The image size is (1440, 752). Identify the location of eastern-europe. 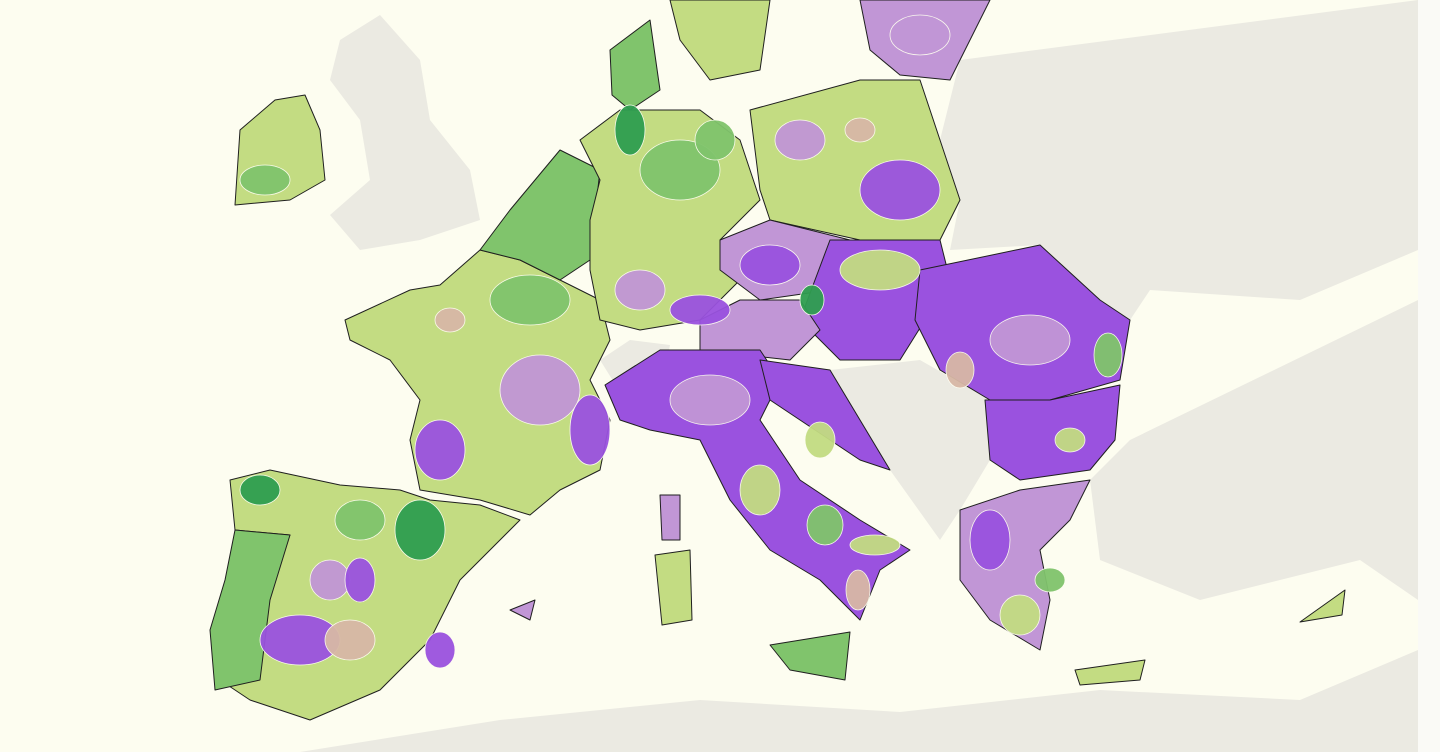
(1179, 160).